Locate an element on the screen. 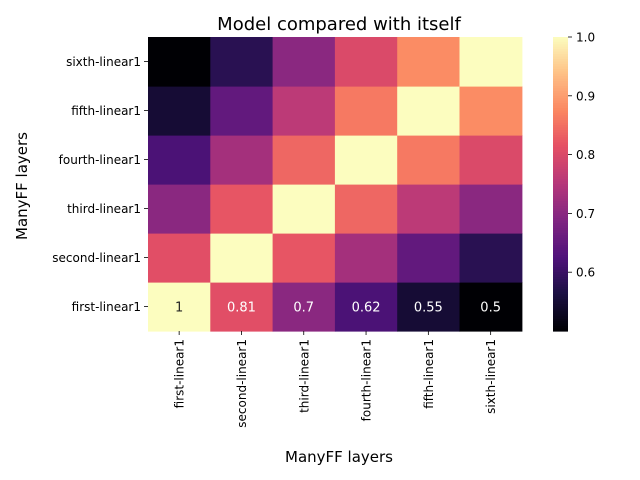  cell-annotation: 1 is located at coordinates (179, 308).